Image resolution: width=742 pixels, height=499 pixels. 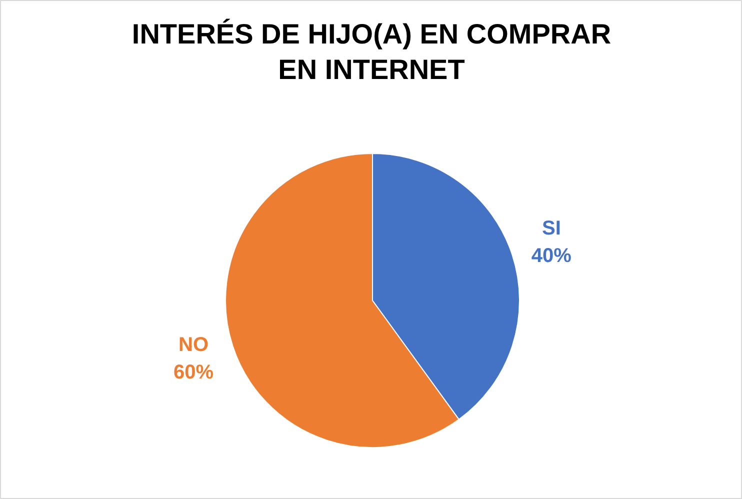 What do you see at coordinates (194, 372) in the screenshot?
I see `data-label: 60%` at bounding box center [194, 372].